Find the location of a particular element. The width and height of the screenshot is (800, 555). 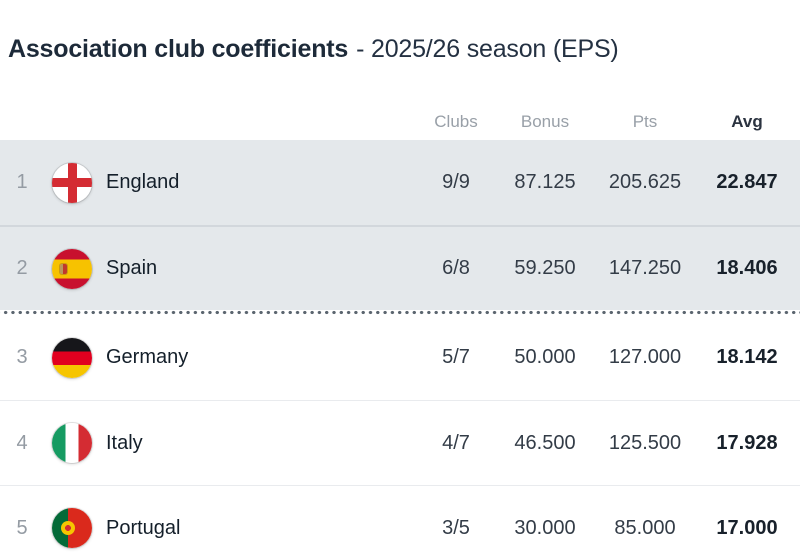

flag-spain-icon is located at coordinates (72, 268).